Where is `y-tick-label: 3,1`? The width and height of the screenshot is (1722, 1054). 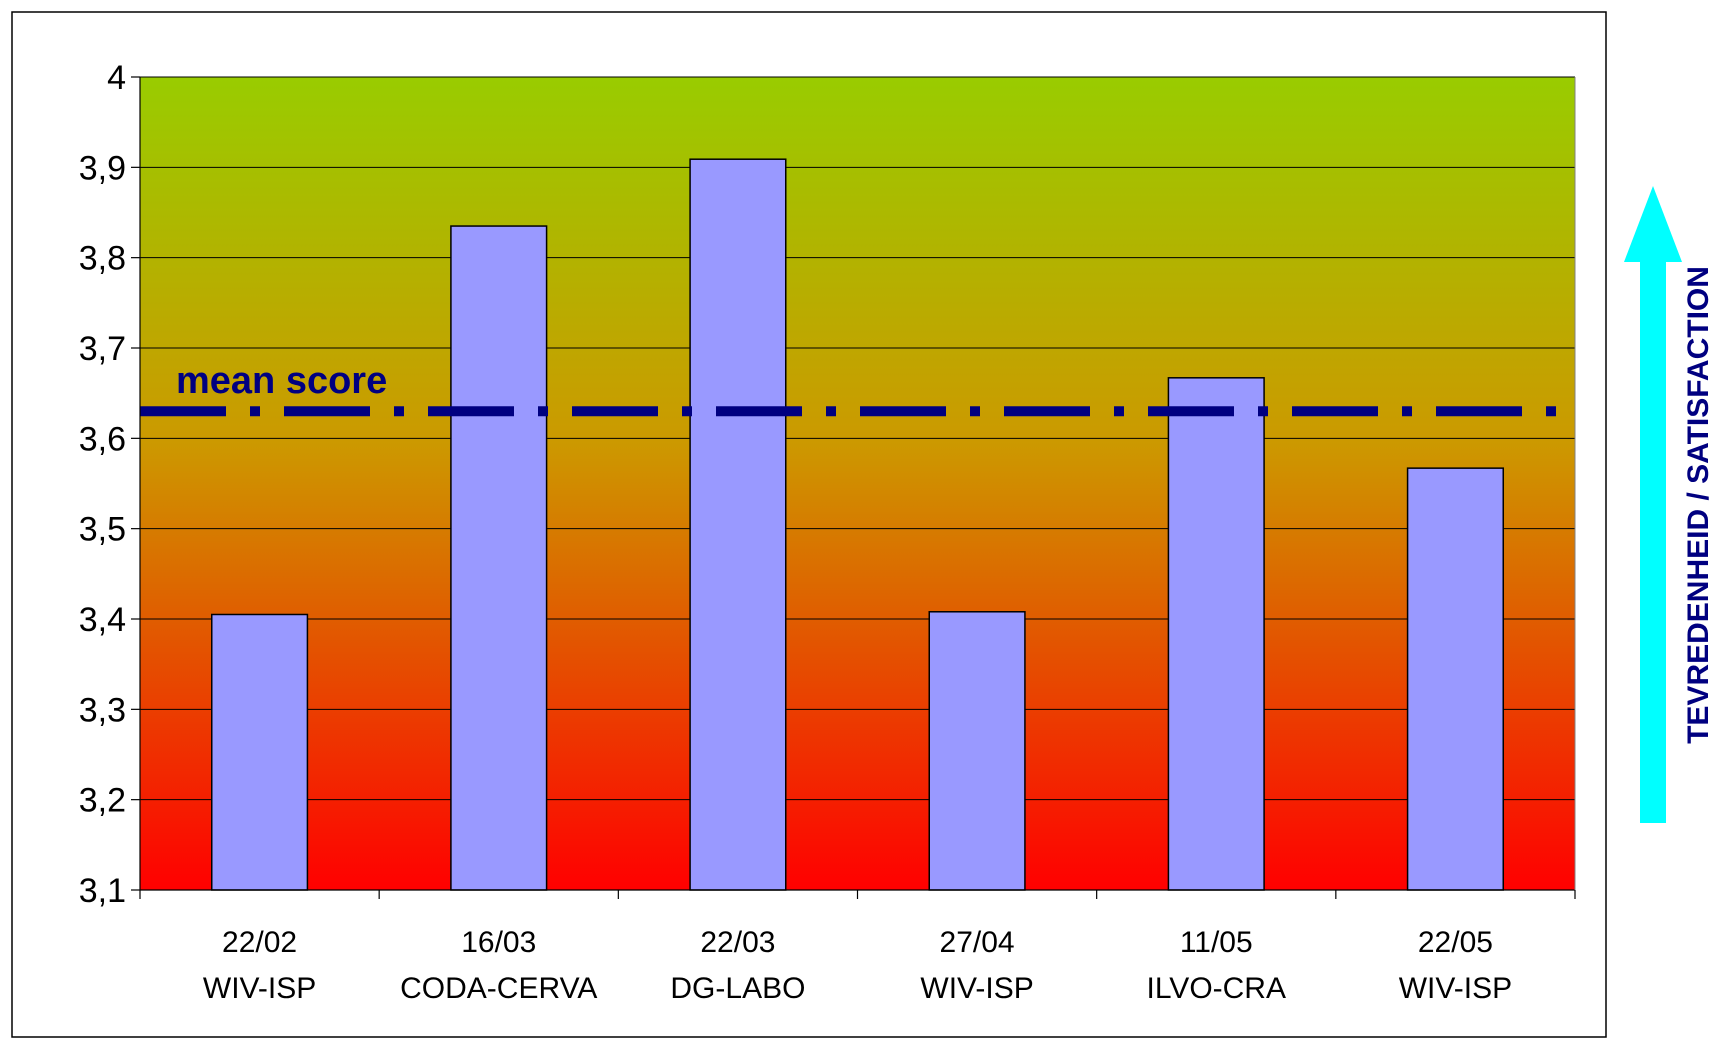
y-tick-label: 3,1 is located at coordinates (102, 891).